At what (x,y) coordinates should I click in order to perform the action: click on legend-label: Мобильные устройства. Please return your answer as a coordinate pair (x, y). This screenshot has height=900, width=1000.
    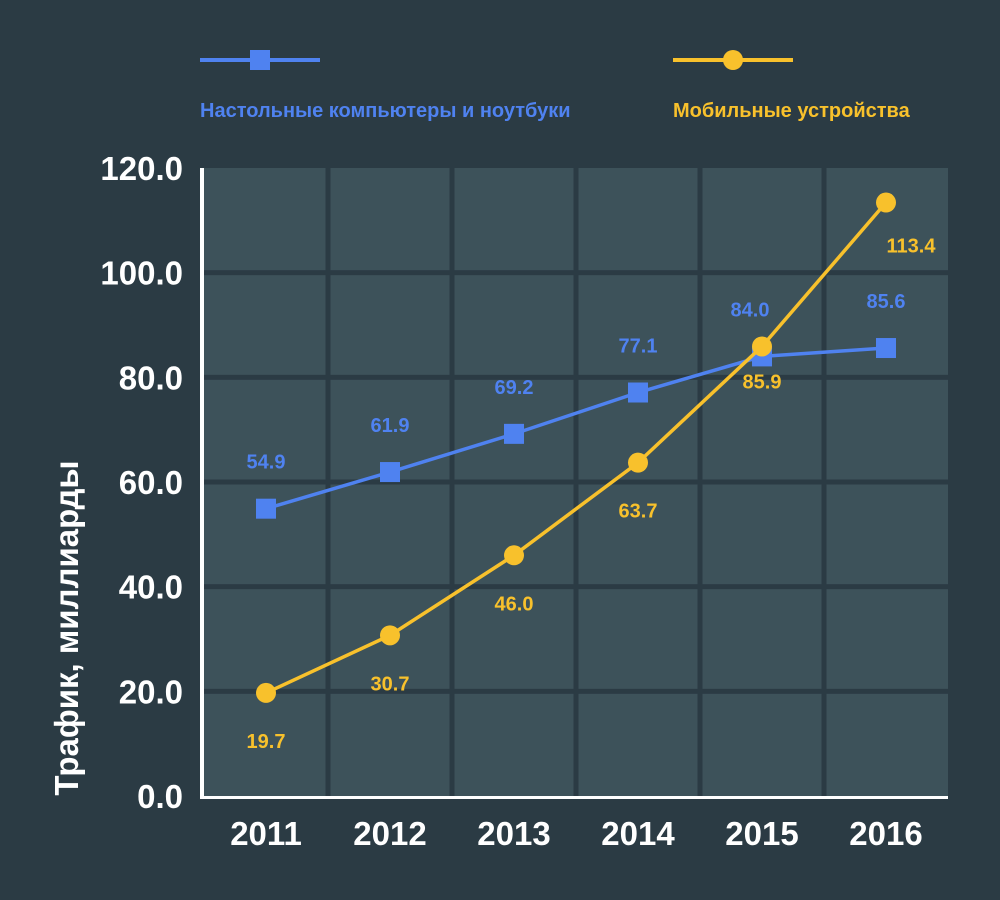
    Looking at the image, I should click on (792, 111).